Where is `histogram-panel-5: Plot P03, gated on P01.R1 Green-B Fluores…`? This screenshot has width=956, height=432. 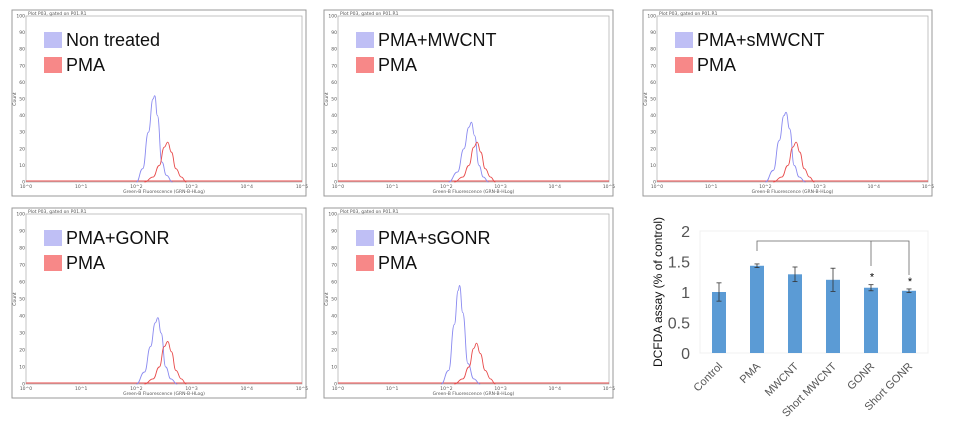 histogram-panel-5: Plot P03, gated on P01.R1 Green-B Fluores… is located at coordinates (469, 303).